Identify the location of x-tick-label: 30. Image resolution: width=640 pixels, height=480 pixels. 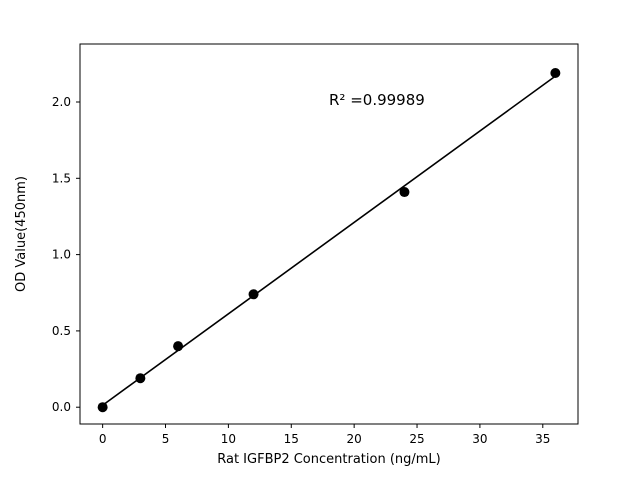
(479, 439).